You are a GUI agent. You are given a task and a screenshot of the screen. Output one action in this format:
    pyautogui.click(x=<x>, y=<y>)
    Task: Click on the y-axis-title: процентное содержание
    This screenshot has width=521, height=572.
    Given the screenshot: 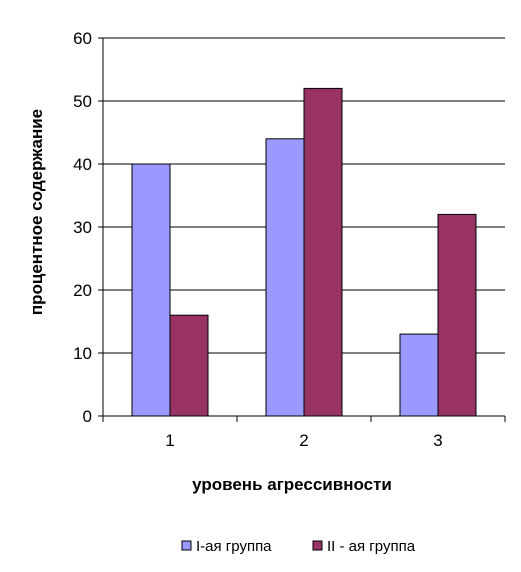 What is the action you would take?
    pyautogui.click(x=36, y=212)
    